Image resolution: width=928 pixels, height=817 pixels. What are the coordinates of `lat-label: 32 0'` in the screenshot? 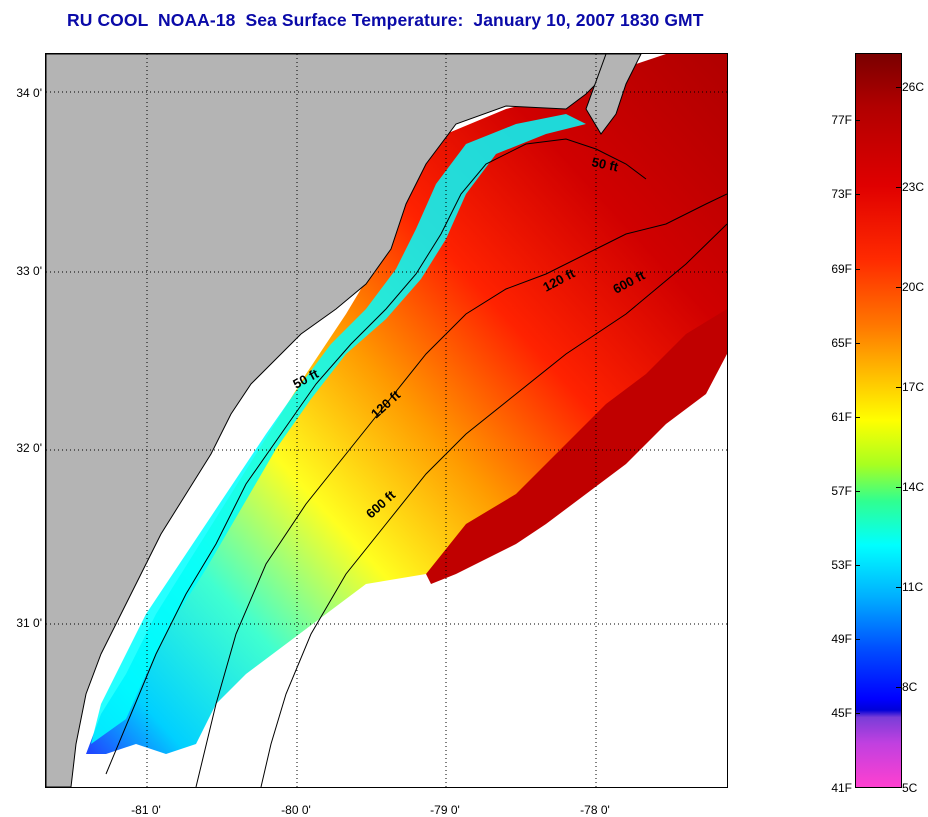 It's located at (29, 448).